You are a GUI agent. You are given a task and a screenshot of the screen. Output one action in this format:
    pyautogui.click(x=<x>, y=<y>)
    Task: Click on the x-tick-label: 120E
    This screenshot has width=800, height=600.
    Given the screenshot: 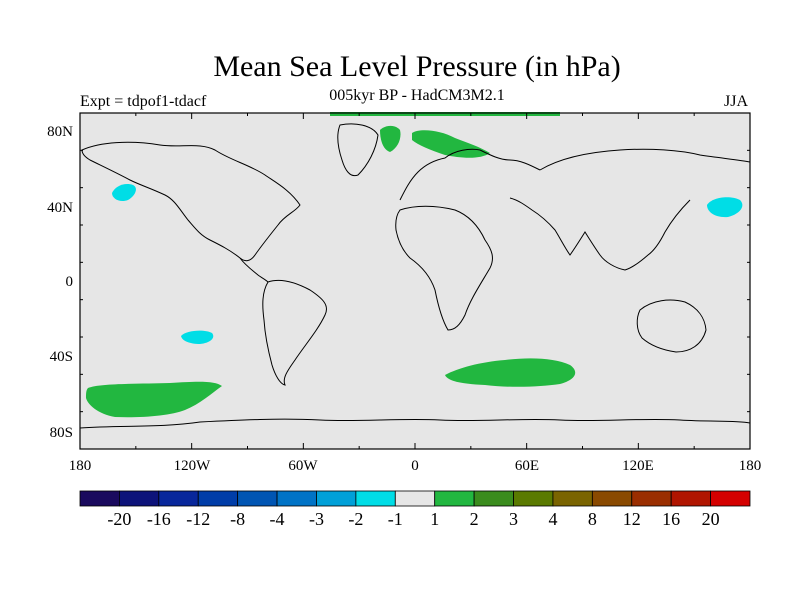 What is the action you would take?
    pyautogui.click(x=638, y=466)
    